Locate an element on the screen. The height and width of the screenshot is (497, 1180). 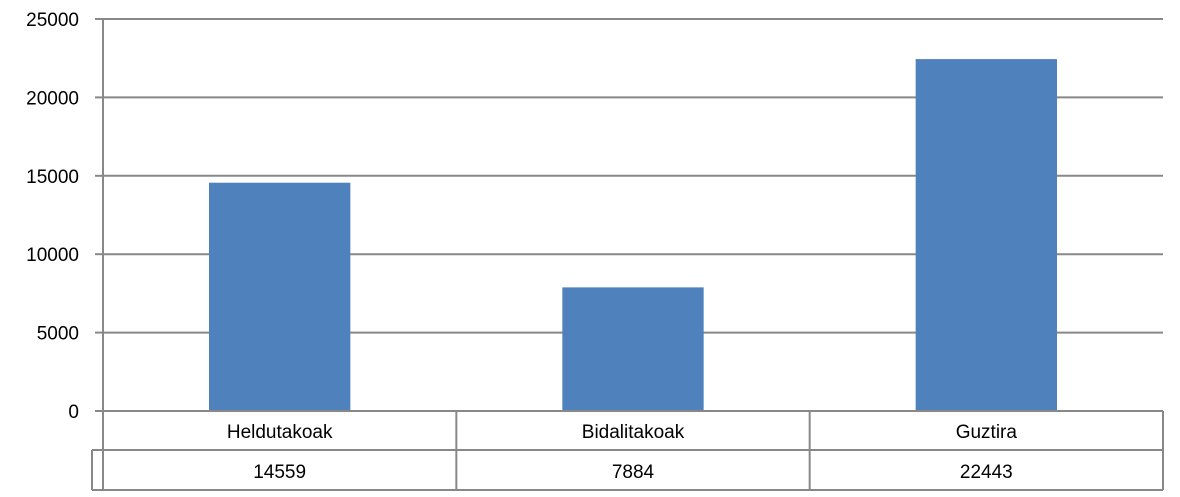
y-tick-label: 25000 is located at coordinates (52, 20).